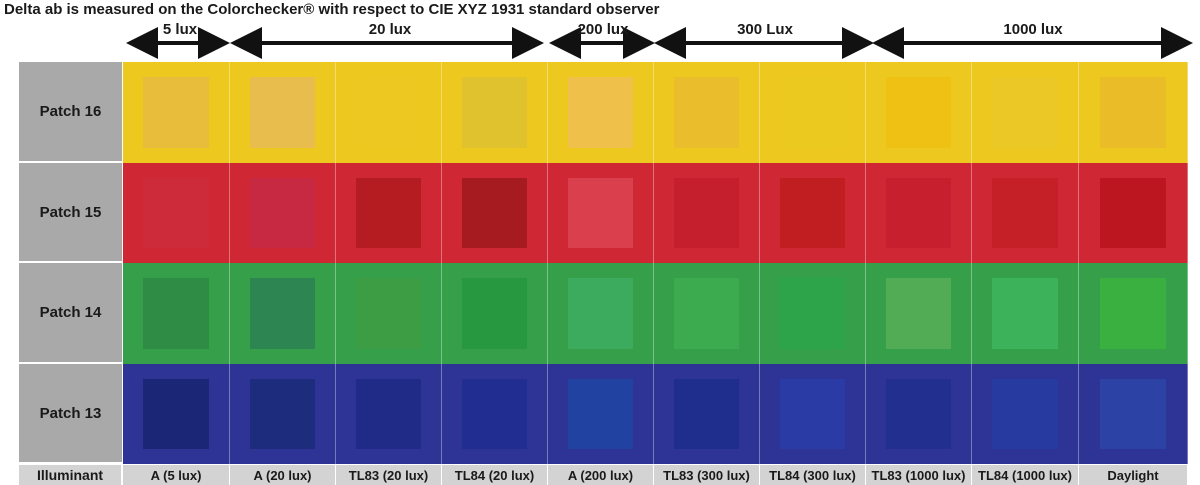 This screenshot has width=1200, height=485. What do you see at coordinates (70, 213) in the screenshot?
I see `row-label: Patch 15` at bounding box center [70, 213].